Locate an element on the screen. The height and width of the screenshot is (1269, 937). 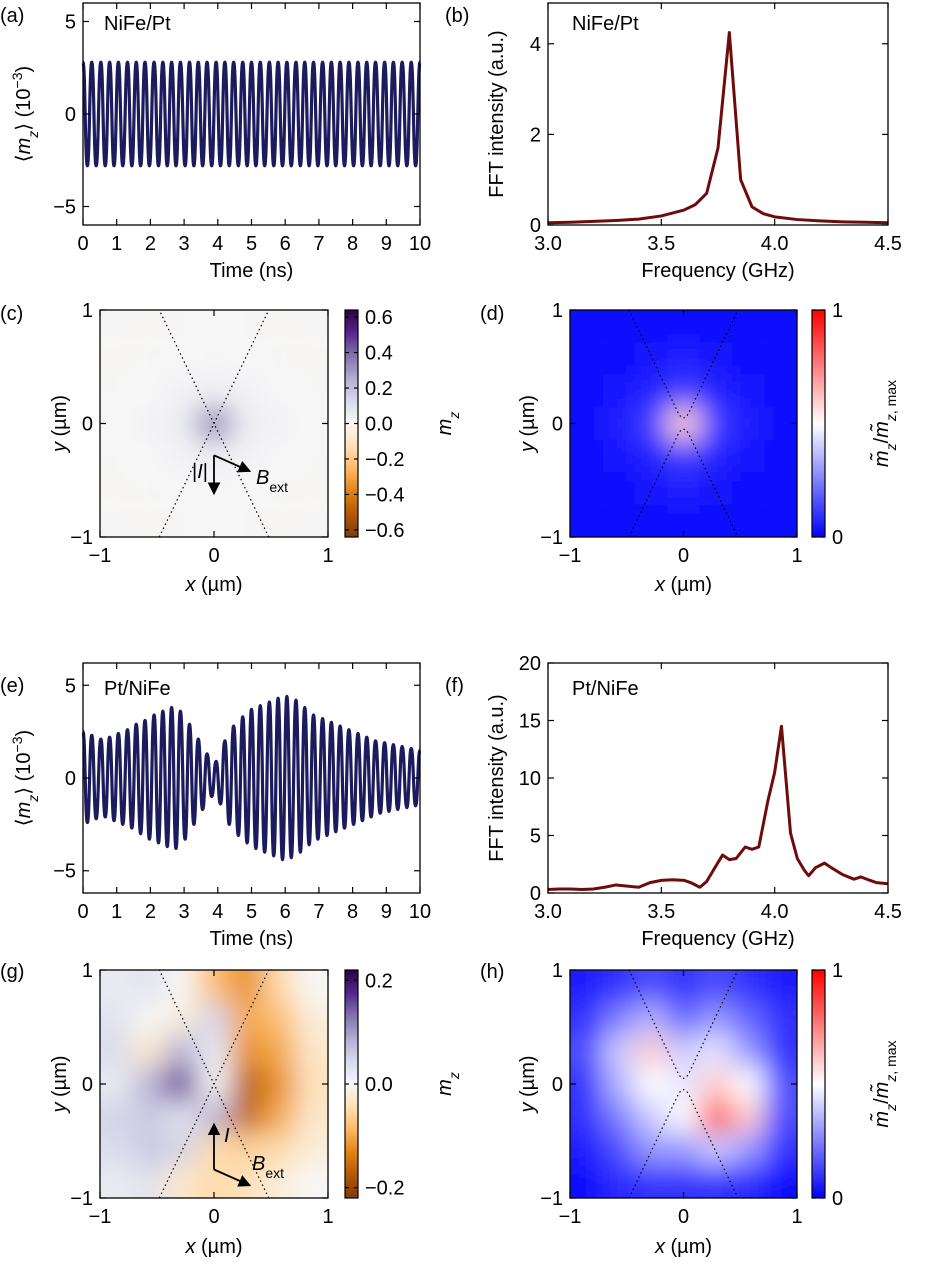
field-label: Bext is located at coordinates (272, 481).